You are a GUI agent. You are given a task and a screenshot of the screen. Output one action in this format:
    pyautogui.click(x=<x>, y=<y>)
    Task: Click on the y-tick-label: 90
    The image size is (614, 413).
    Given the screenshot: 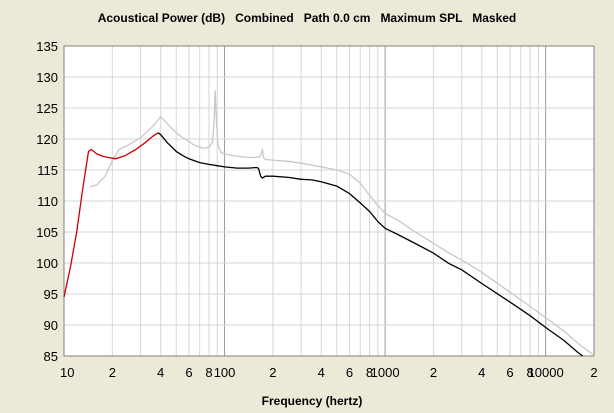 What is the action you would take?
    pyautogui.click(x=51, y=325)
    